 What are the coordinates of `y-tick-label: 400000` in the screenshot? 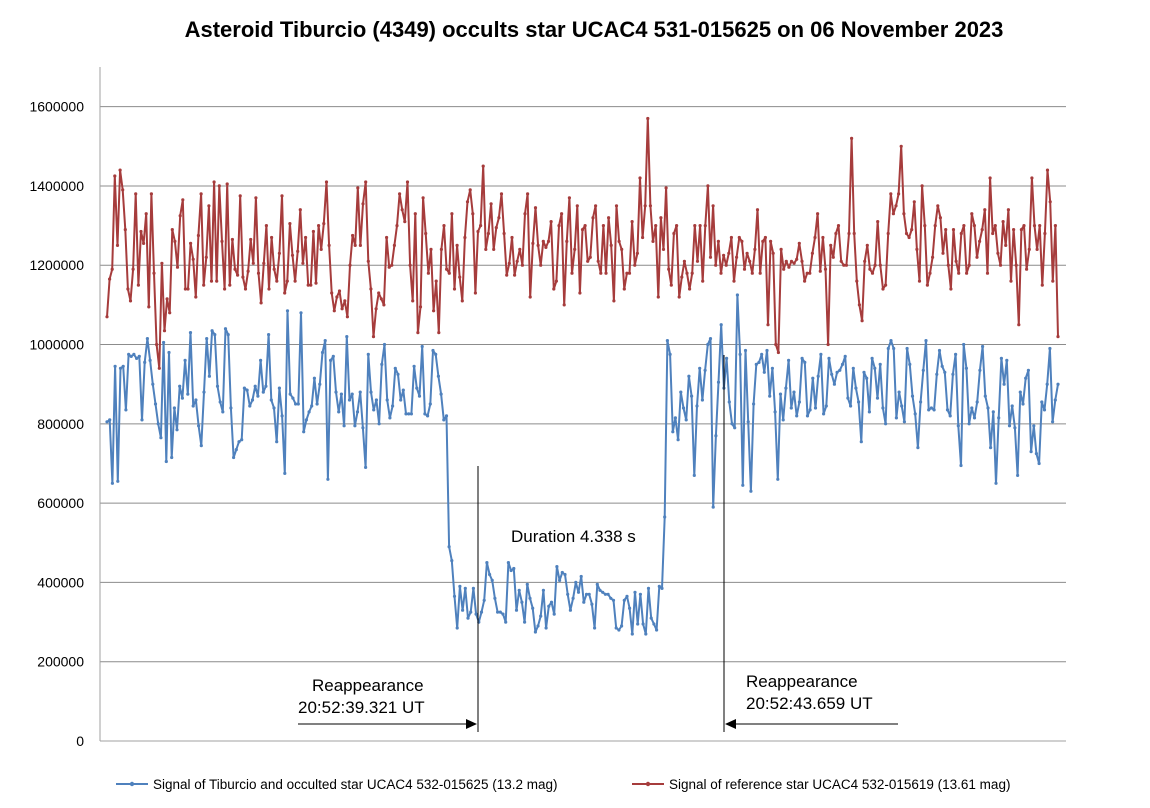 It's located at (60, 582).